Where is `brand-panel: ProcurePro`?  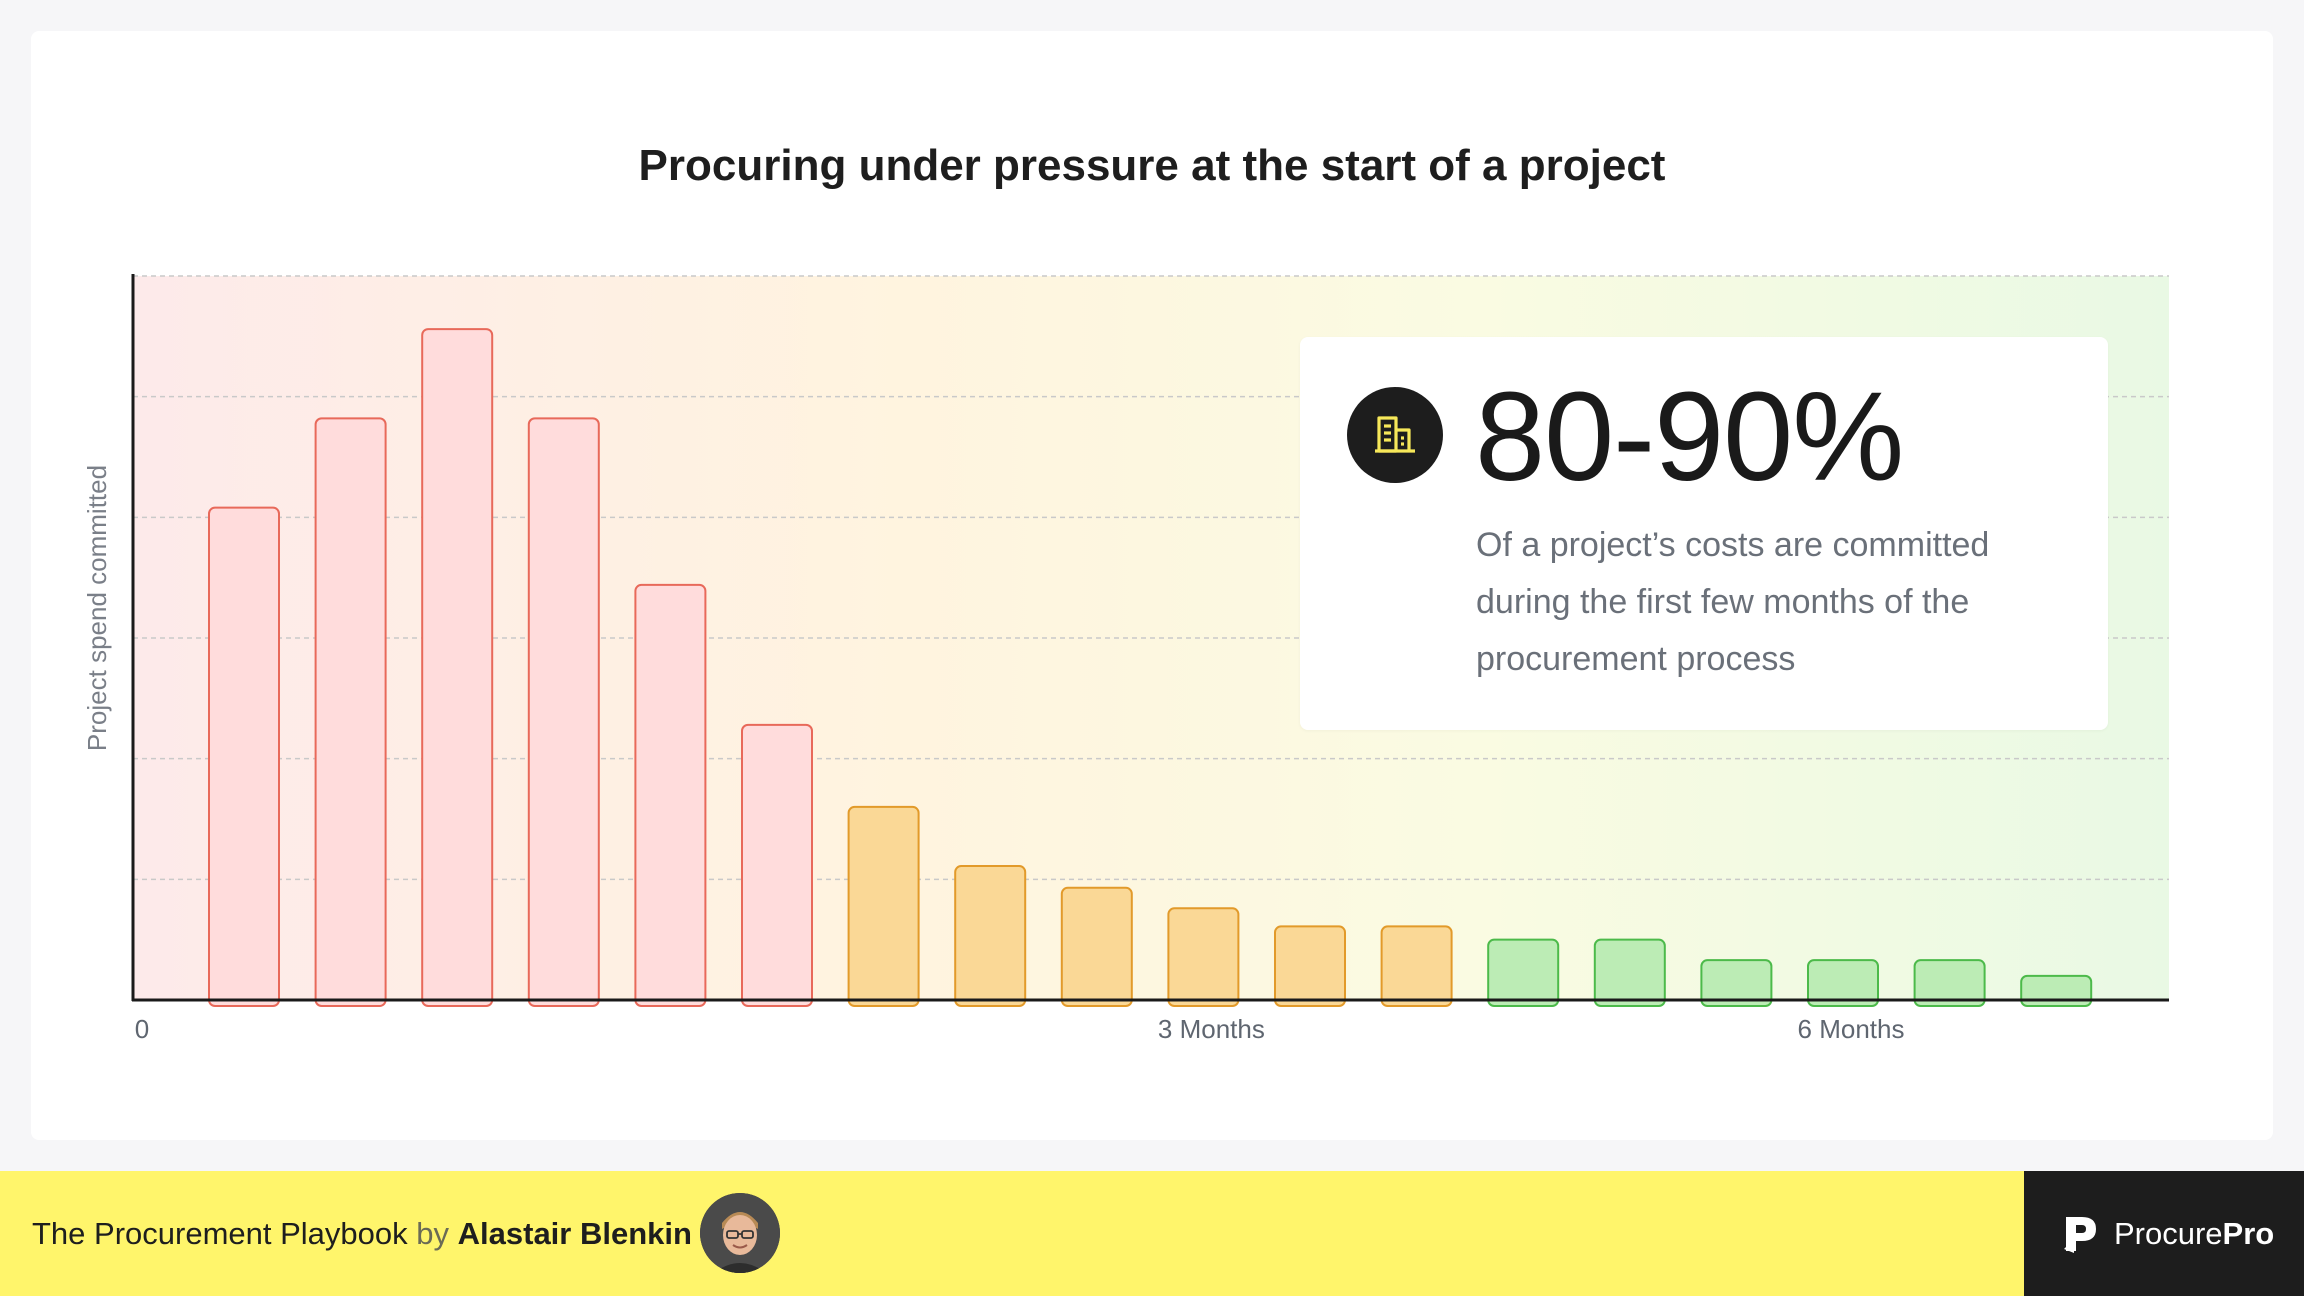
brand-panel: ProcurePro is located at coordinates (2164, 1233).